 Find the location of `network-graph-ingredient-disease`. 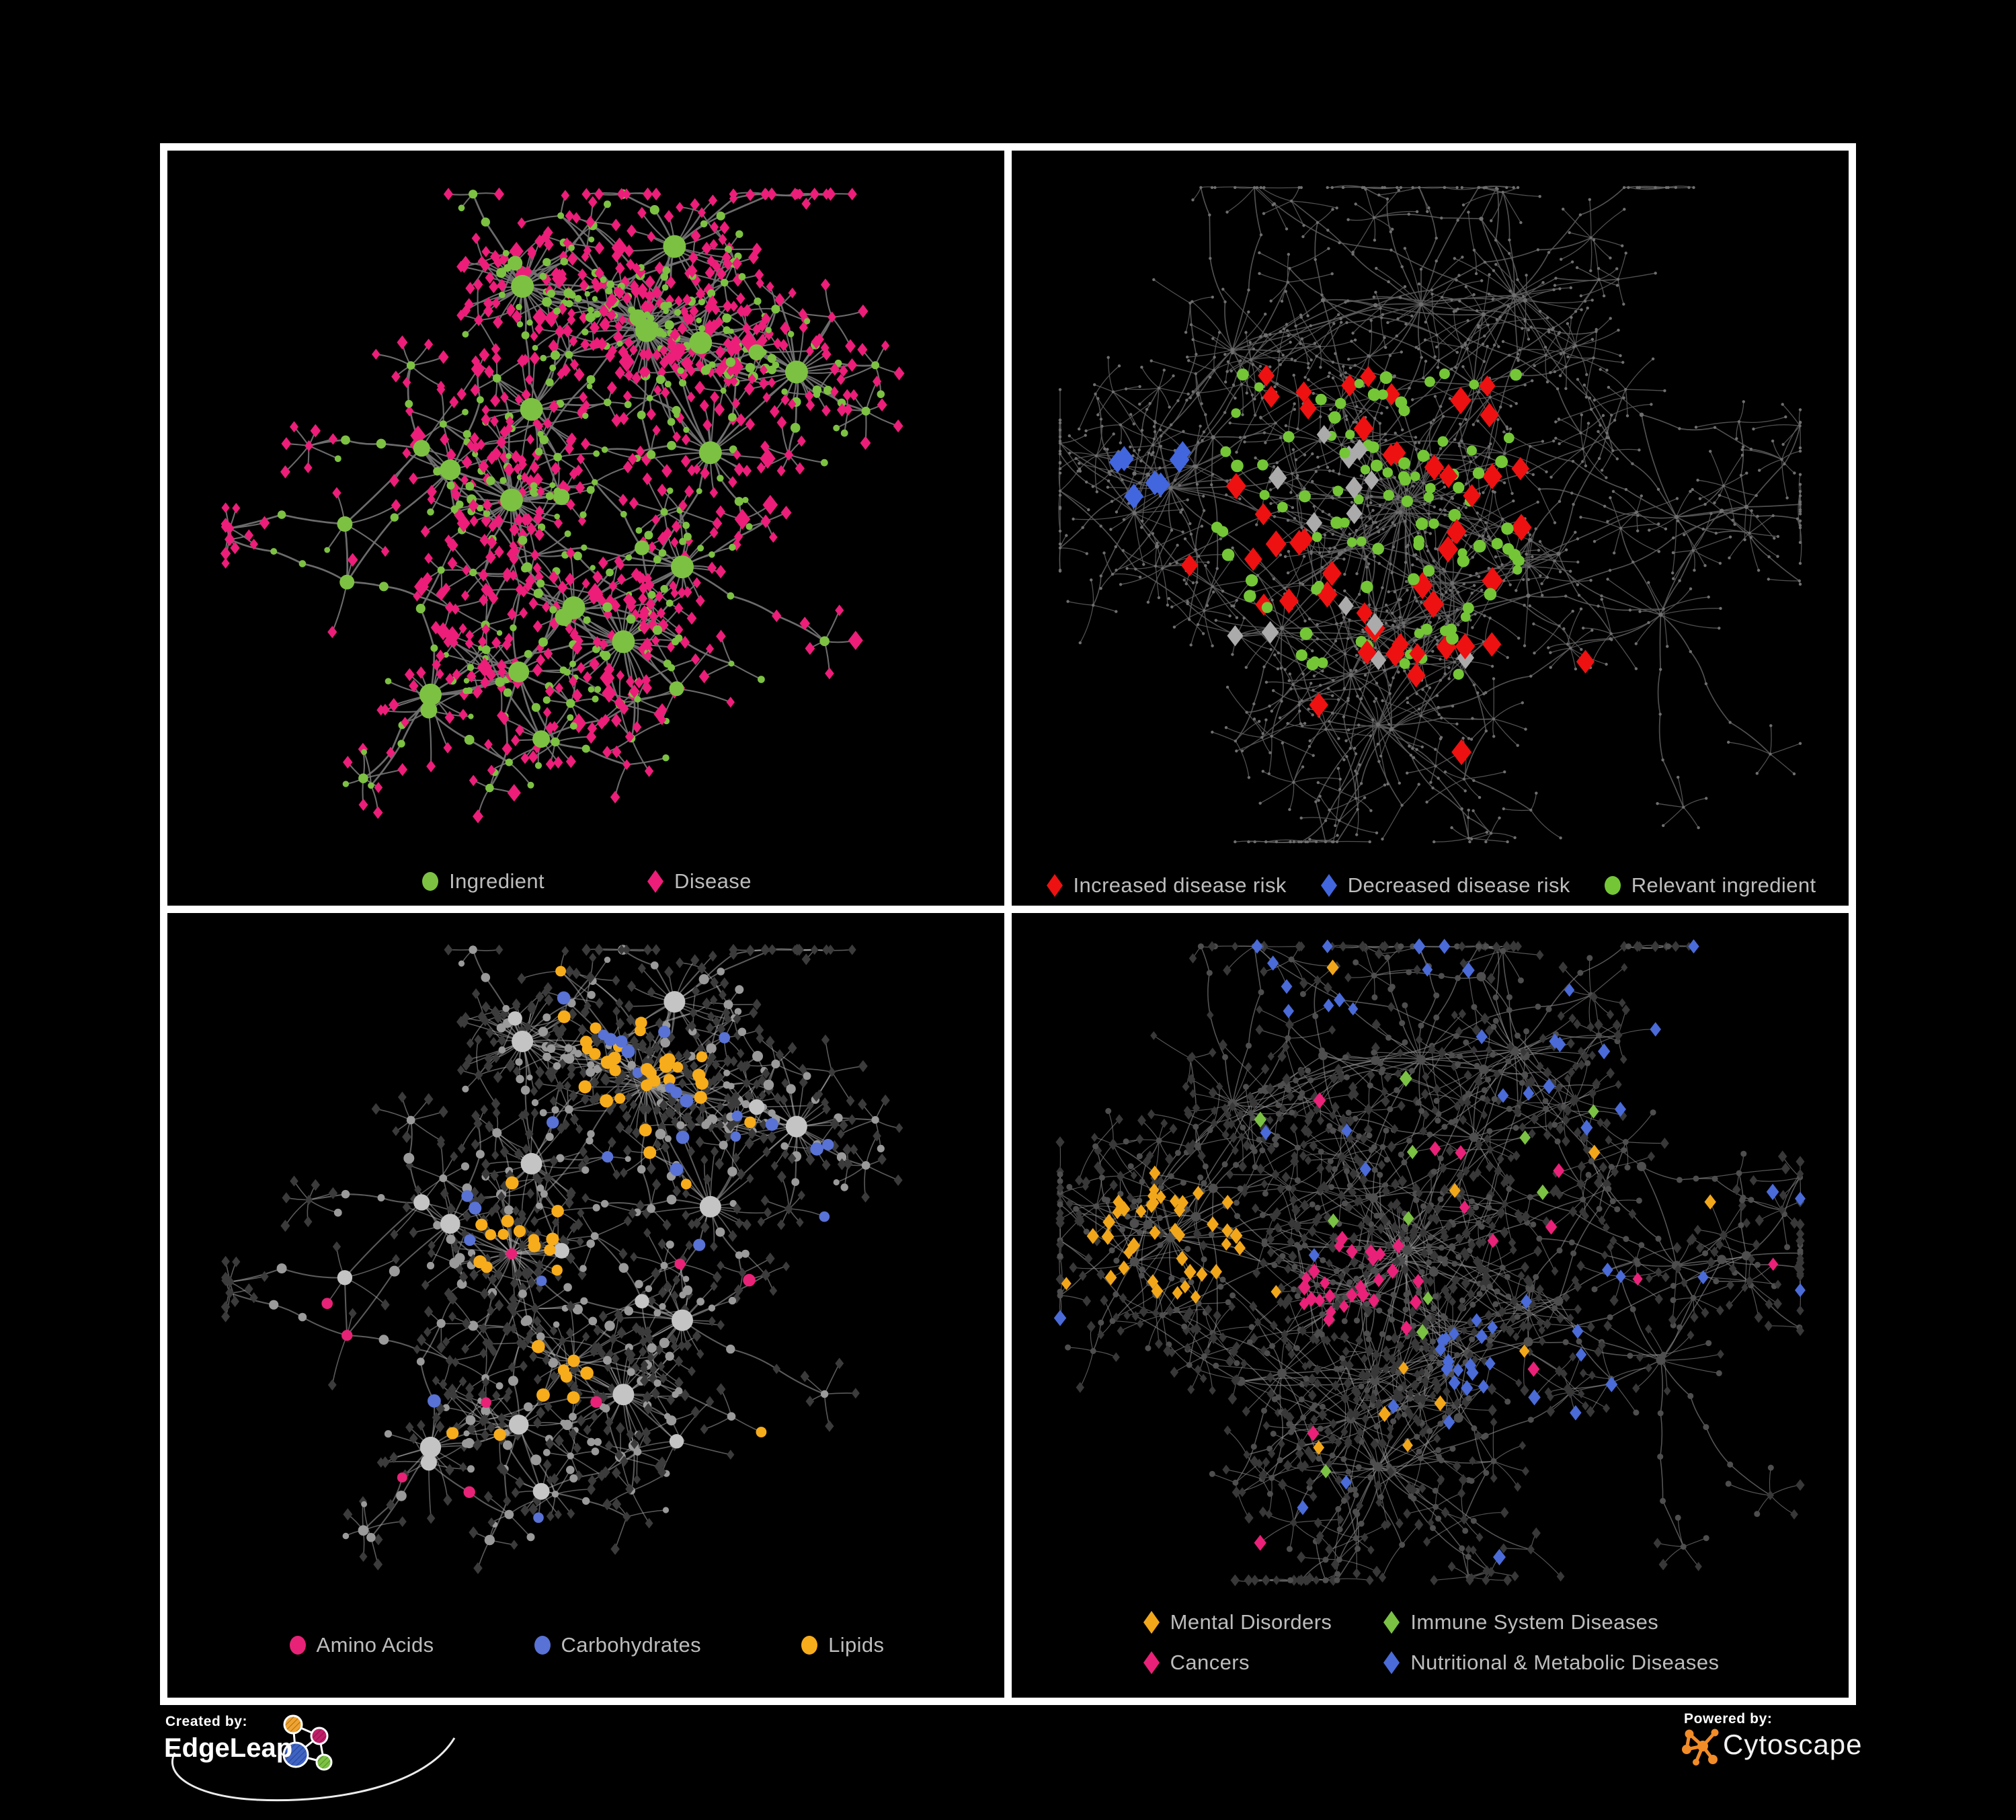

network-graph-ingredient-disease is located at coordinates (562, 505).